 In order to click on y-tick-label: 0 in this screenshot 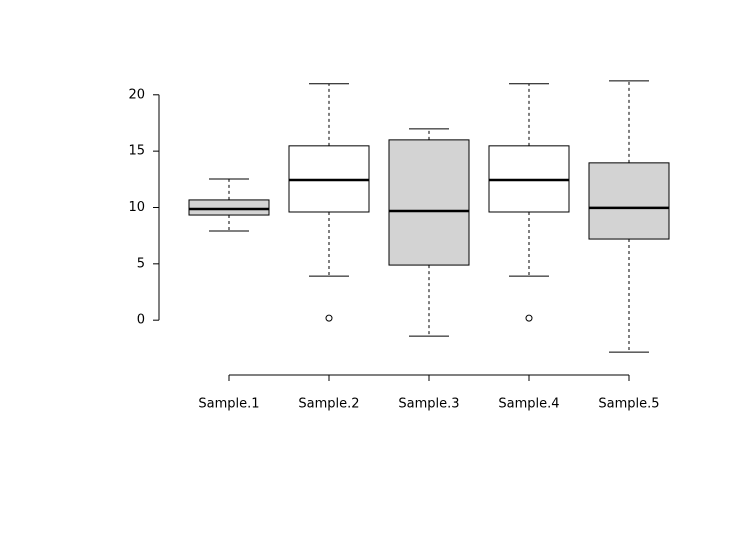, I will do `click(141, 320)`.